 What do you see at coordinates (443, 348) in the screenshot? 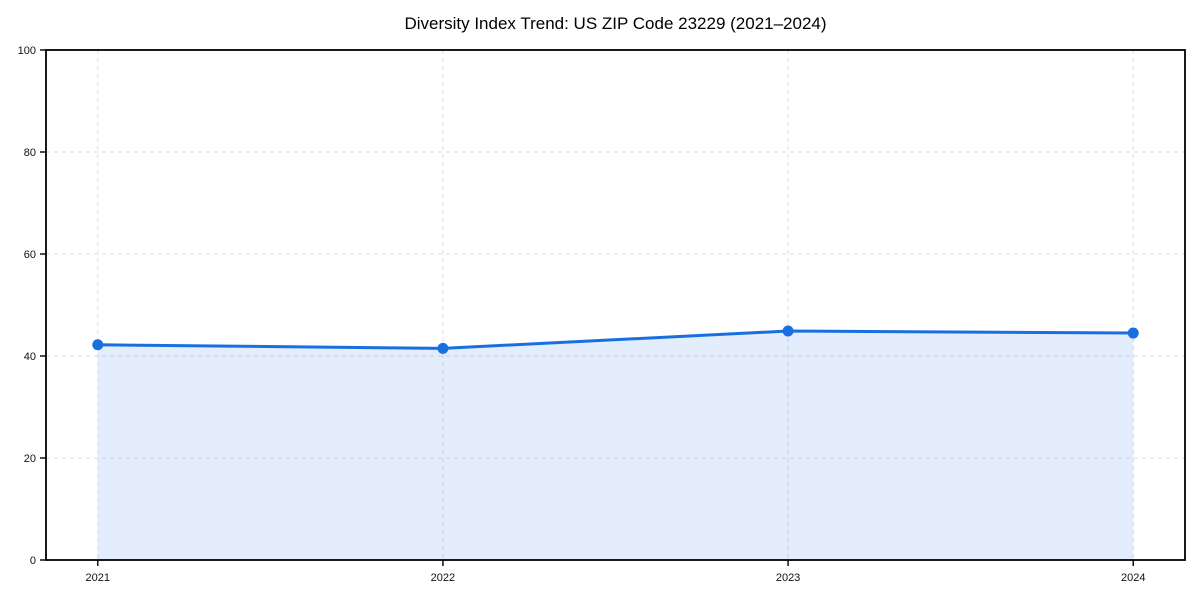
I see `data-point-2022` at bounding box center [443, 348].